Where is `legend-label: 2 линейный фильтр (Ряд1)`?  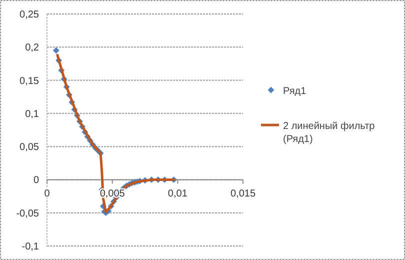
legend-label: 2 линейный фильтр (Ряд1) is located at coordinates (329, 133).